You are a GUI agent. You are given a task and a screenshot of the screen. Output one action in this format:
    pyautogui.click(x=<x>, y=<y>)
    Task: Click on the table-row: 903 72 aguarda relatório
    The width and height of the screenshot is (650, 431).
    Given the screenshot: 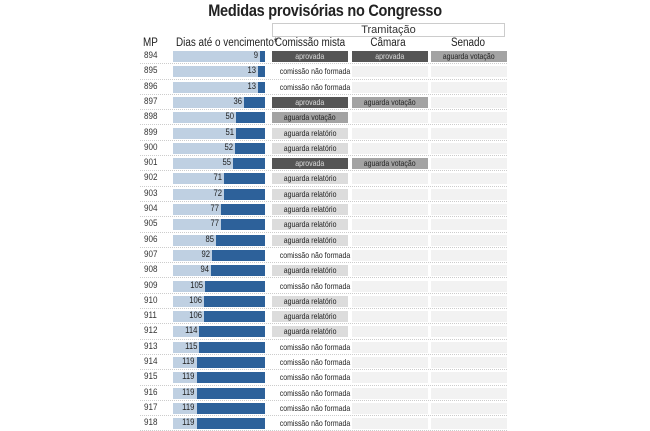 What is the action you would take?
    pyautogui.click(x=323, y=194)
    